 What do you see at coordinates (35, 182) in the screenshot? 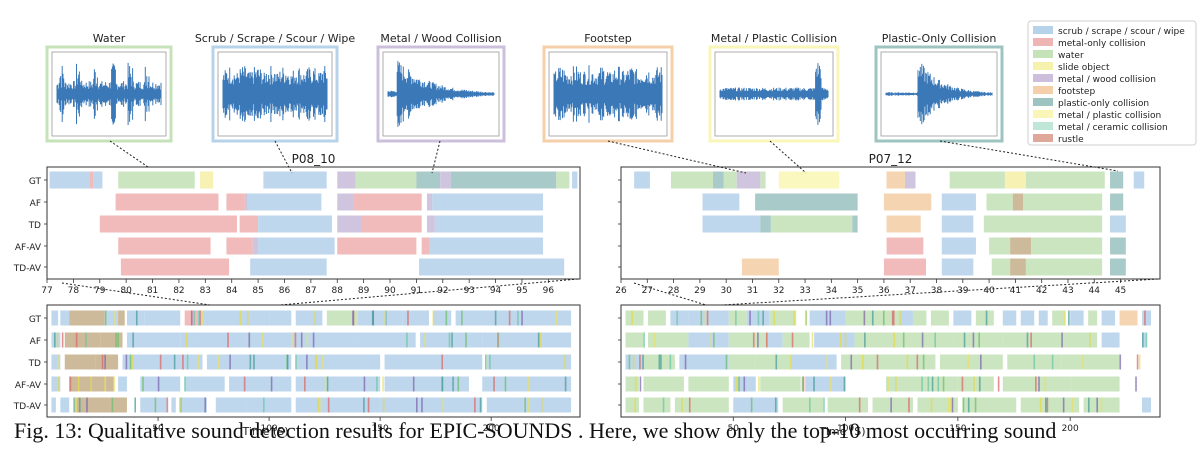
I see `row-label: GT` at bounding box center [35, 182].